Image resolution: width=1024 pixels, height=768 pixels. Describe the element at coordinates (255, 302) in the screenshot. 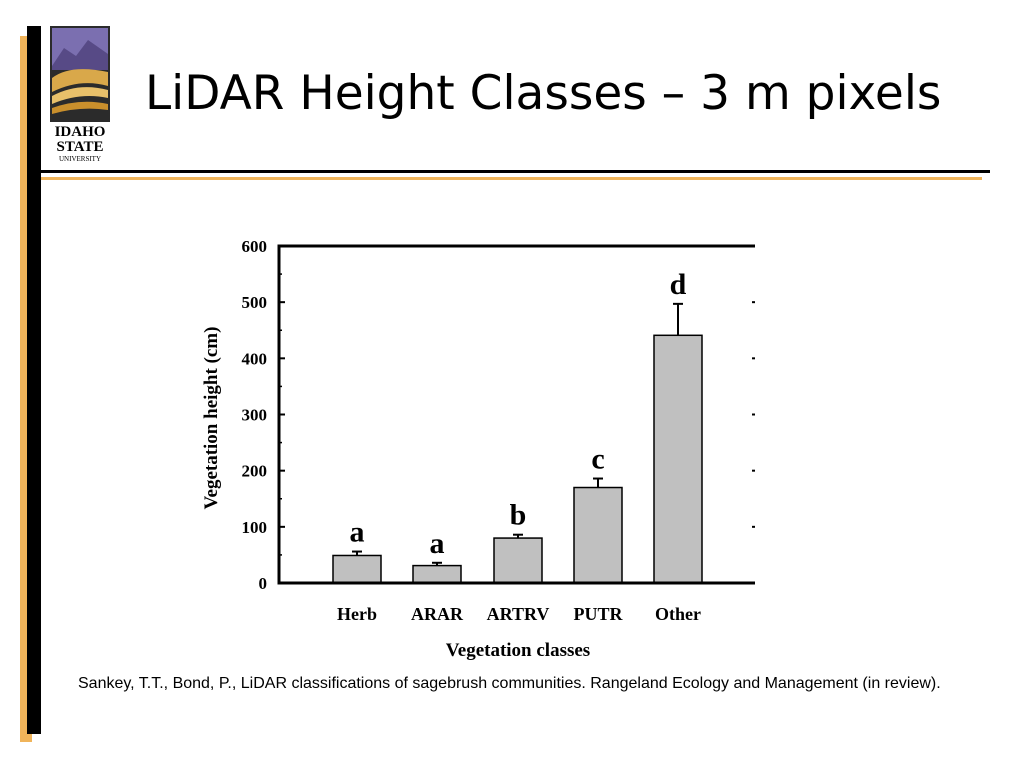

I see `y-tick-label-500: 500` at that location.